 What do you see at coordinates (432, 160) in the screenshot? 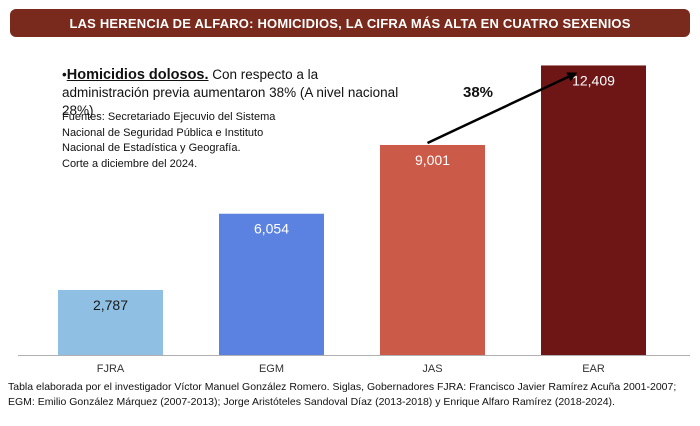
I see `data-label-jas: 9,001` at bounding box center [432, 160].